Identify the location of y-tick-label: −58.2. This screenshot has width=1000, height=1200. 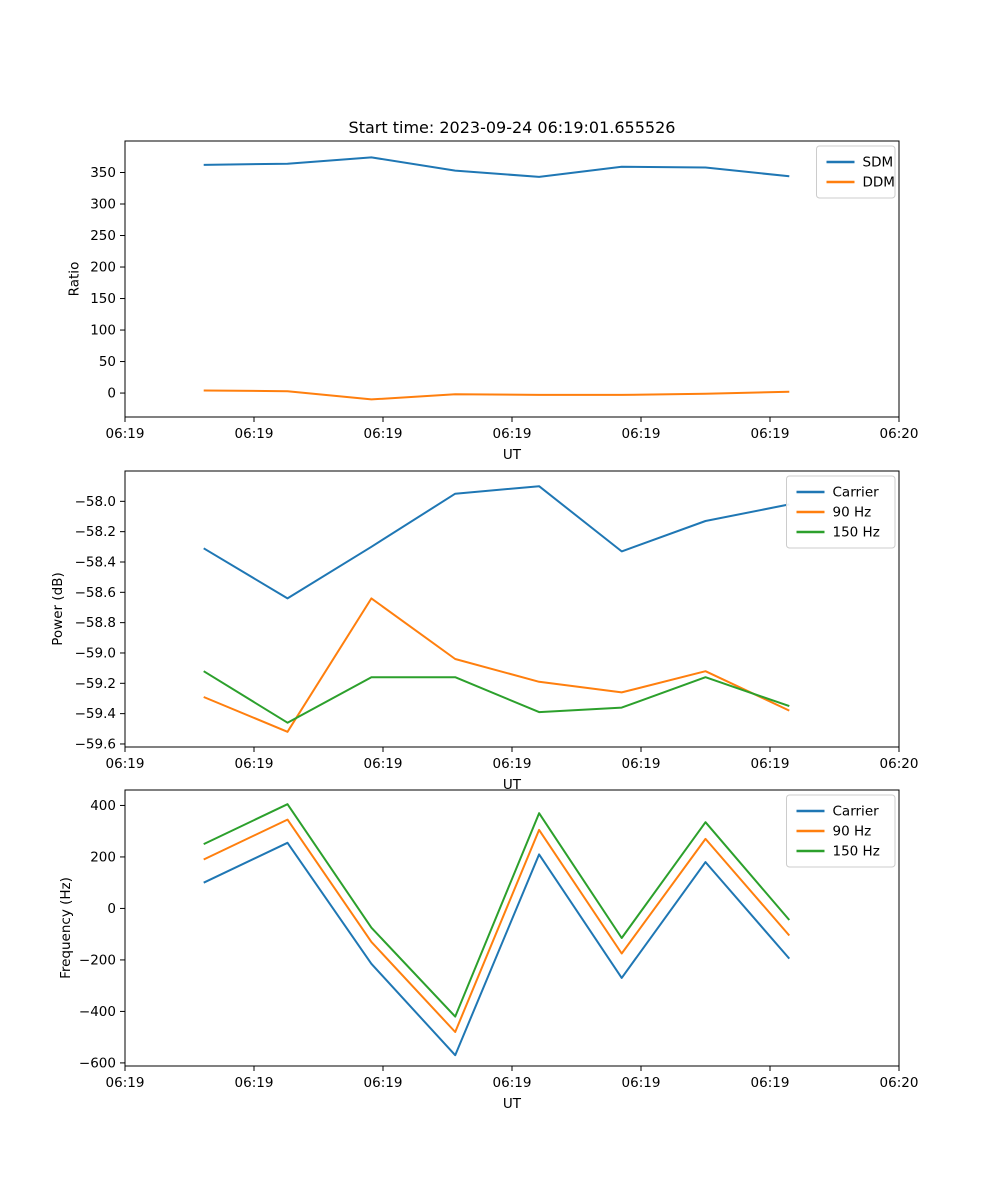
(95, 532).